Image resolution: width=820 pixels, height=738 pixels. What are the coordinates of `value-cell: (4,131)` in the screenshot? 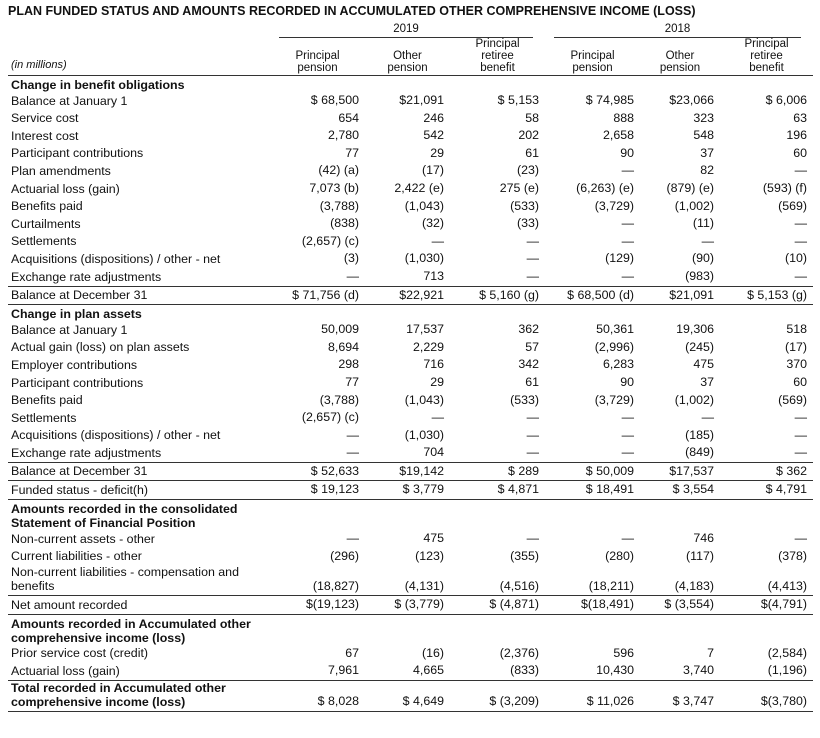 It's located at (424, 585).